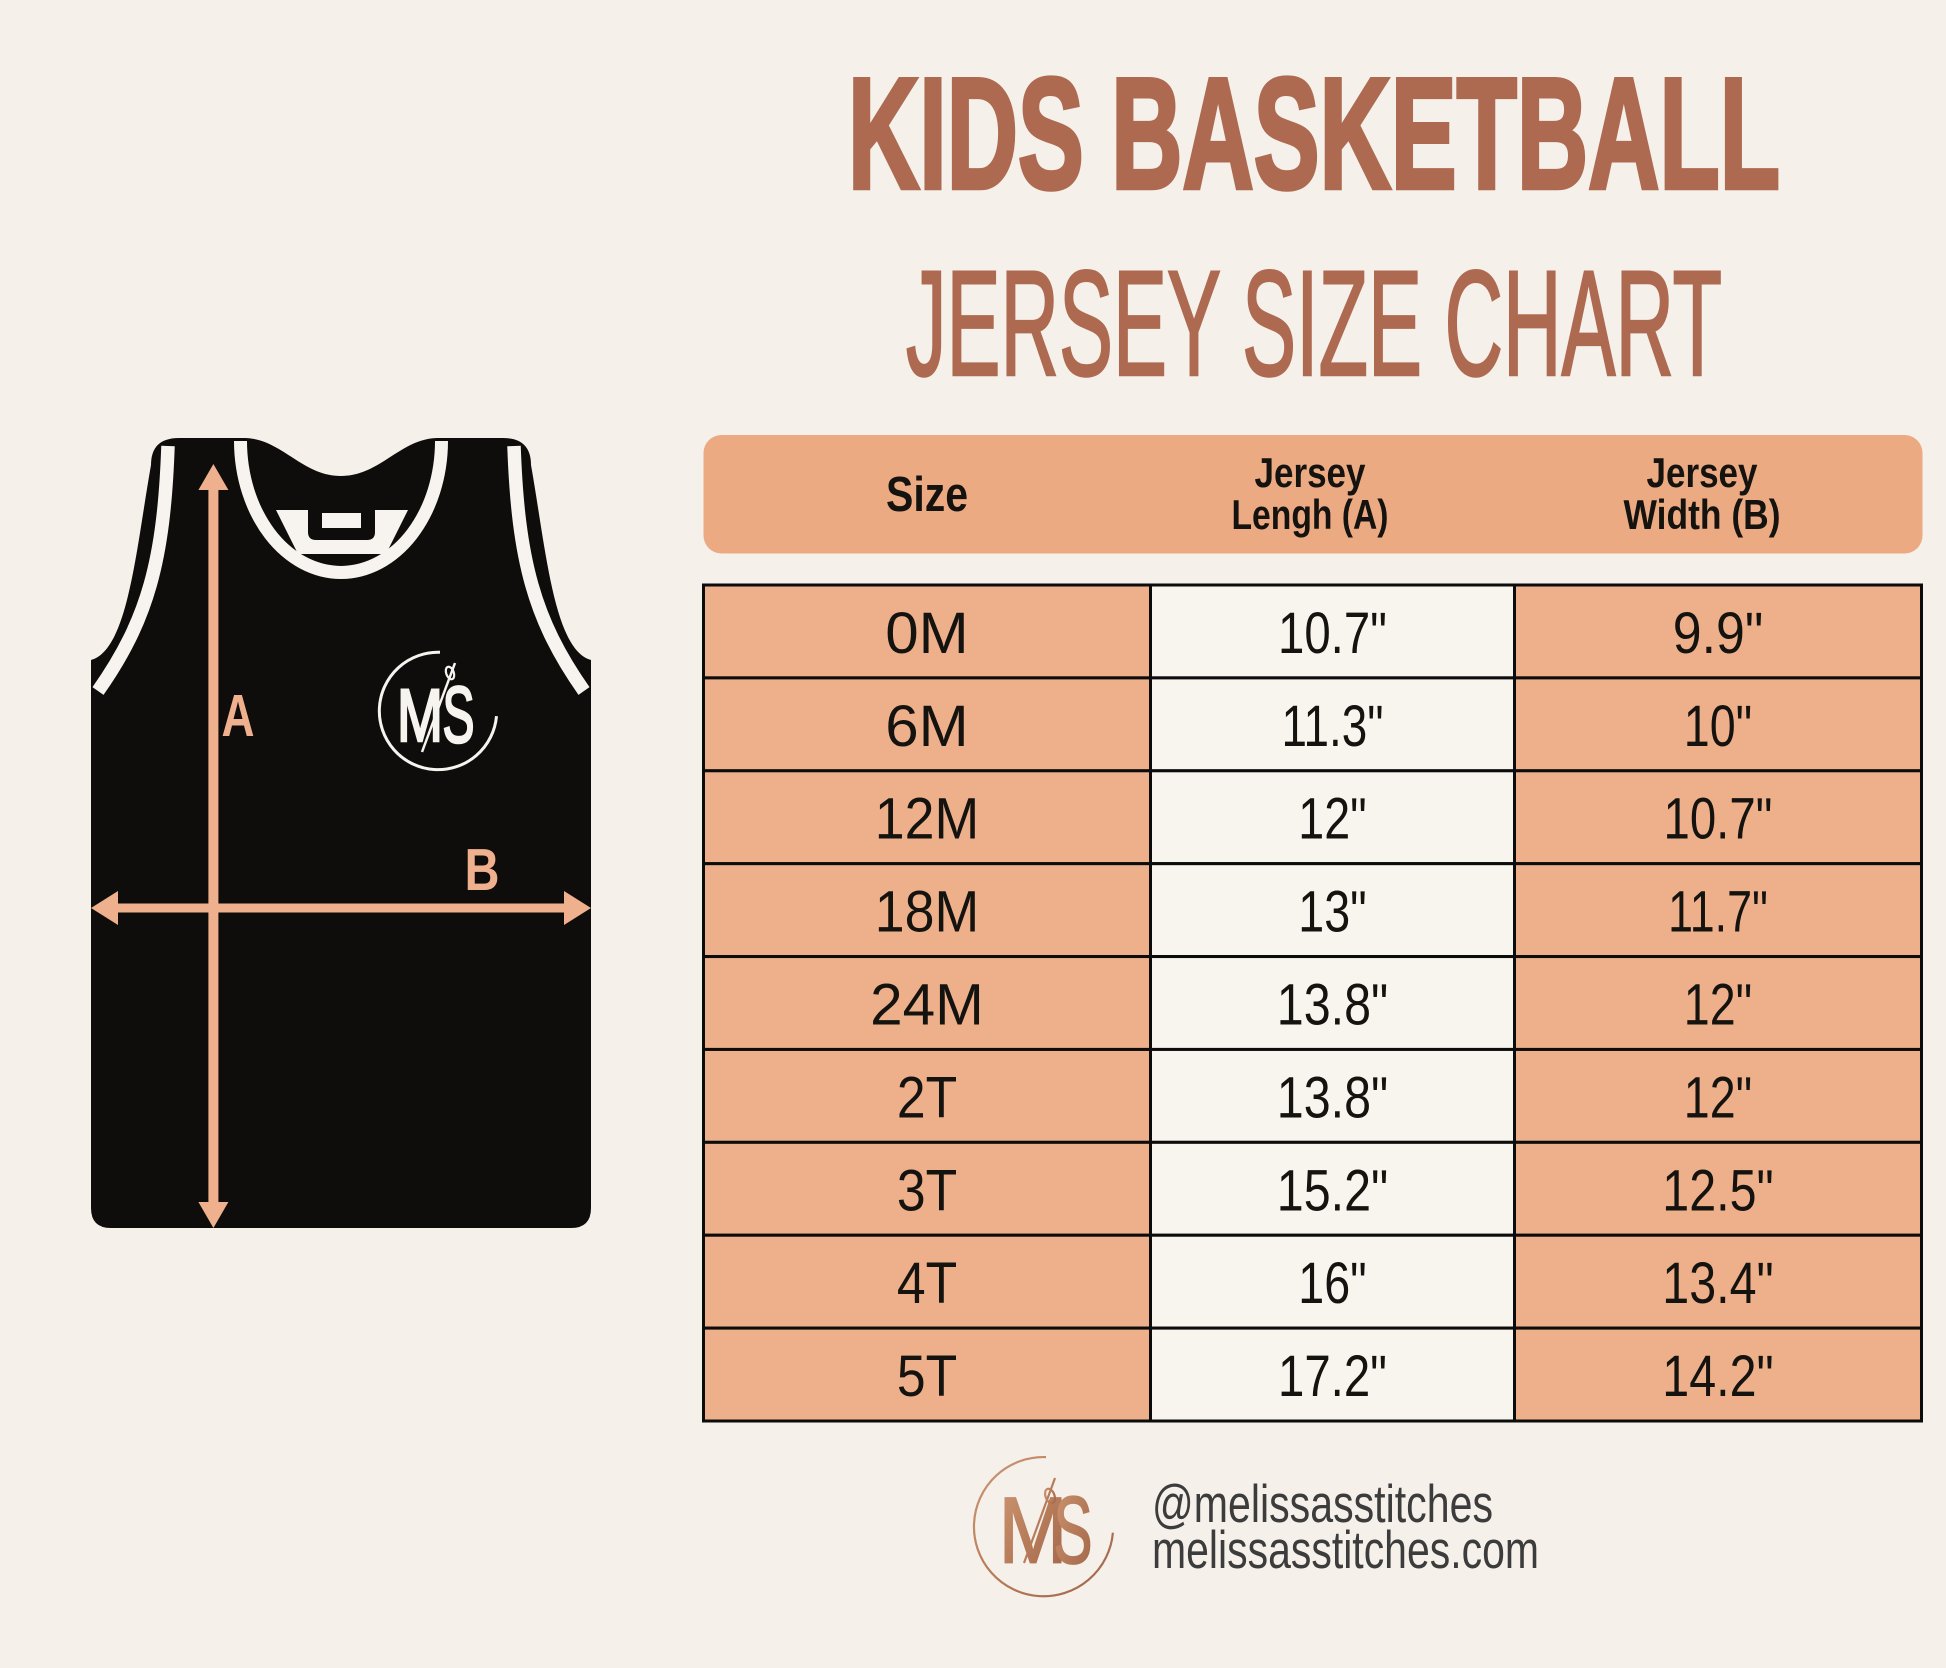  I want to click on svg-text: 12.5", so click(1717, 1190).